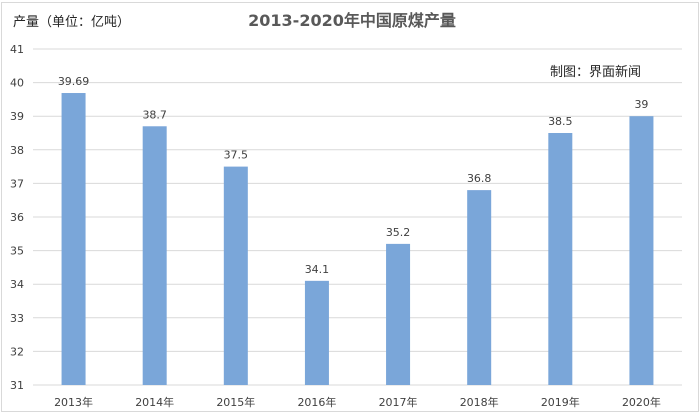  I want to click on x-tick-label: 2018年, so click(479, 402).